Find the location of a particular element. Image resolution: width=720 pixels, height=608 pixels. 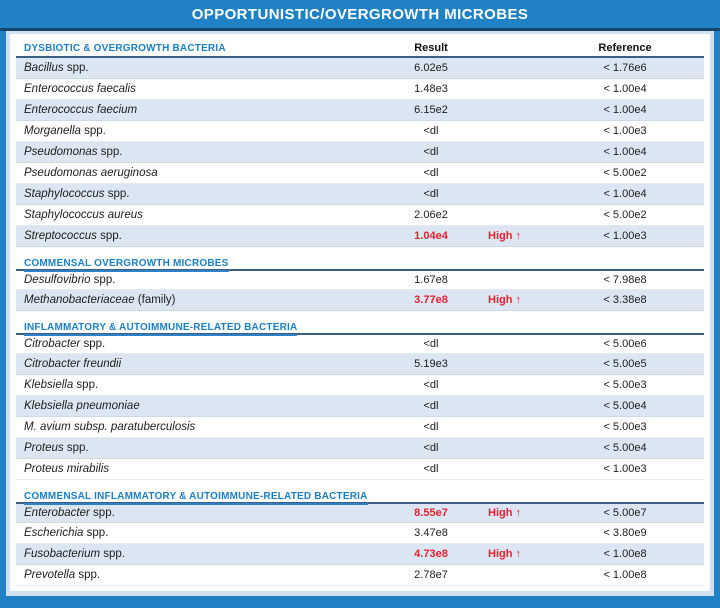

microbe-name: Klebsiella spp. is located at coordinates (61, 385).